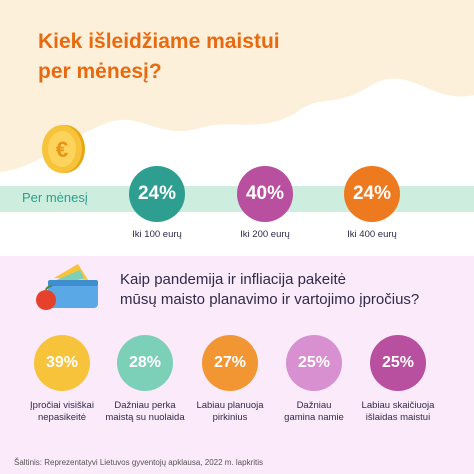 The width and height of the screenshot is (474, 474). I want to click on monthly-caption-100: Iki 100 eurų, so click(157, 234).